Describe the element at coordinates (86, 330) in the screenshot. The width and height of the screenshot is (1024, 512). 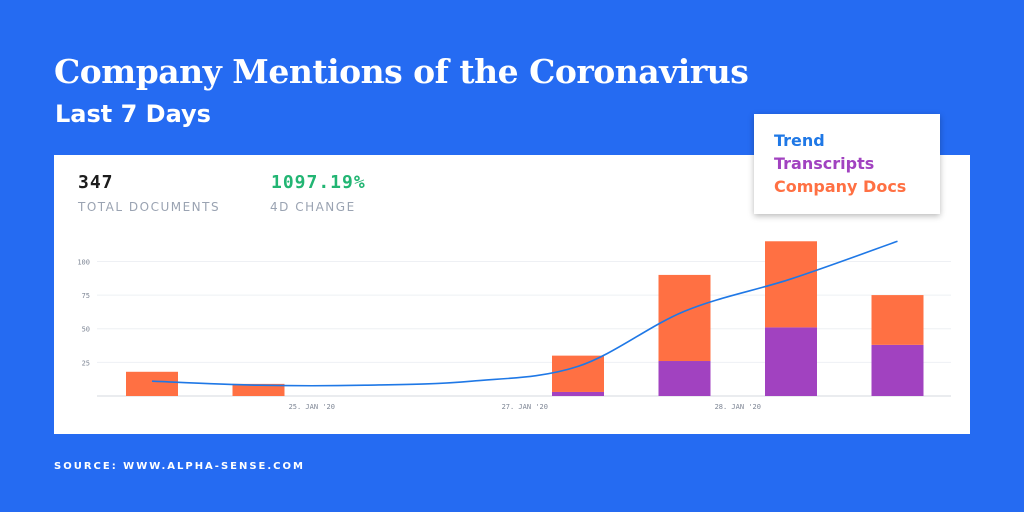
I see `y-tick-label: 50` at that location.